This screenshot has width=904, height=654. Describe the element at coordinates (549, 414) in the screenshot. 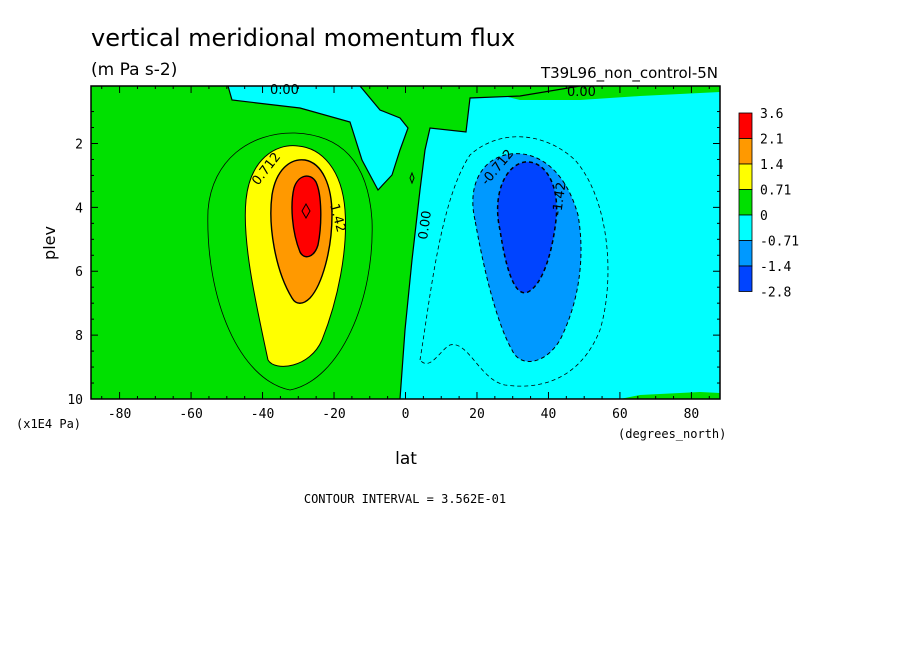

I see `x-tick-label: 40` at that location.